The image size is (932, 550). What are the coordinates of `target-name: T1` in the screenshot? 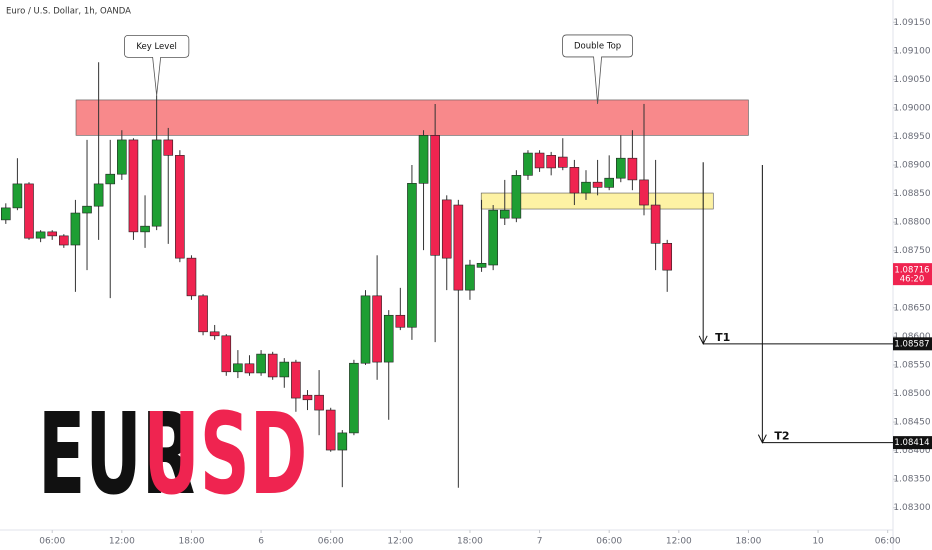 It's located at (722, 337).